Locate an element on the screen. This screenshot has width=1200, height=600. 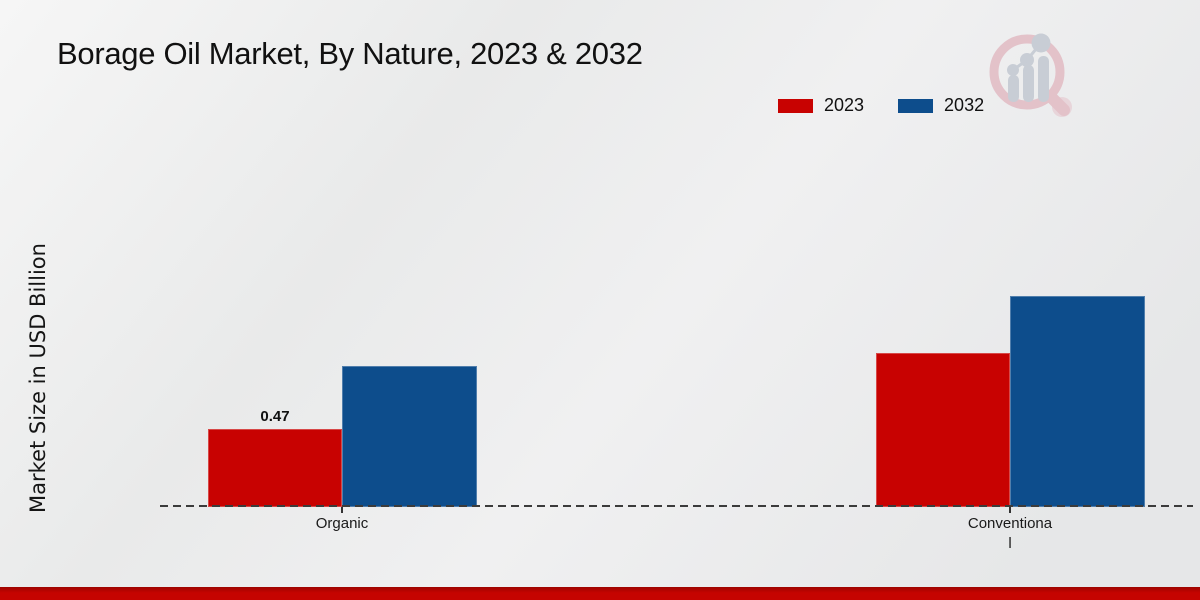
magnifier-bar-chart-logo-icon is located at coordinates (1030, 75).